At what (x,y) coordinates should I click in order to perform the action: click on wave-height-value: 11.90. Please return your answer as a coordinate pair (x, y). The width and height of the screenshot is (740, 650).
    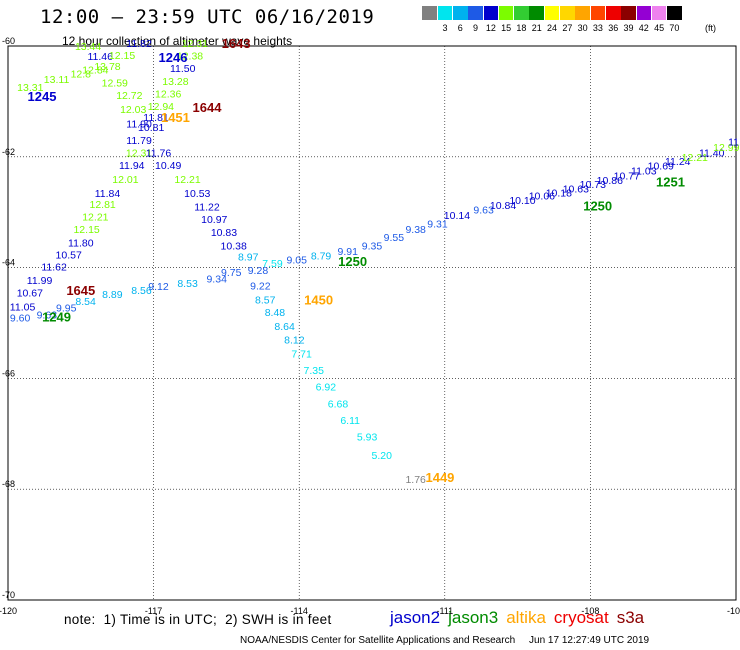
    Looking at the image, I should click on (139, 125).